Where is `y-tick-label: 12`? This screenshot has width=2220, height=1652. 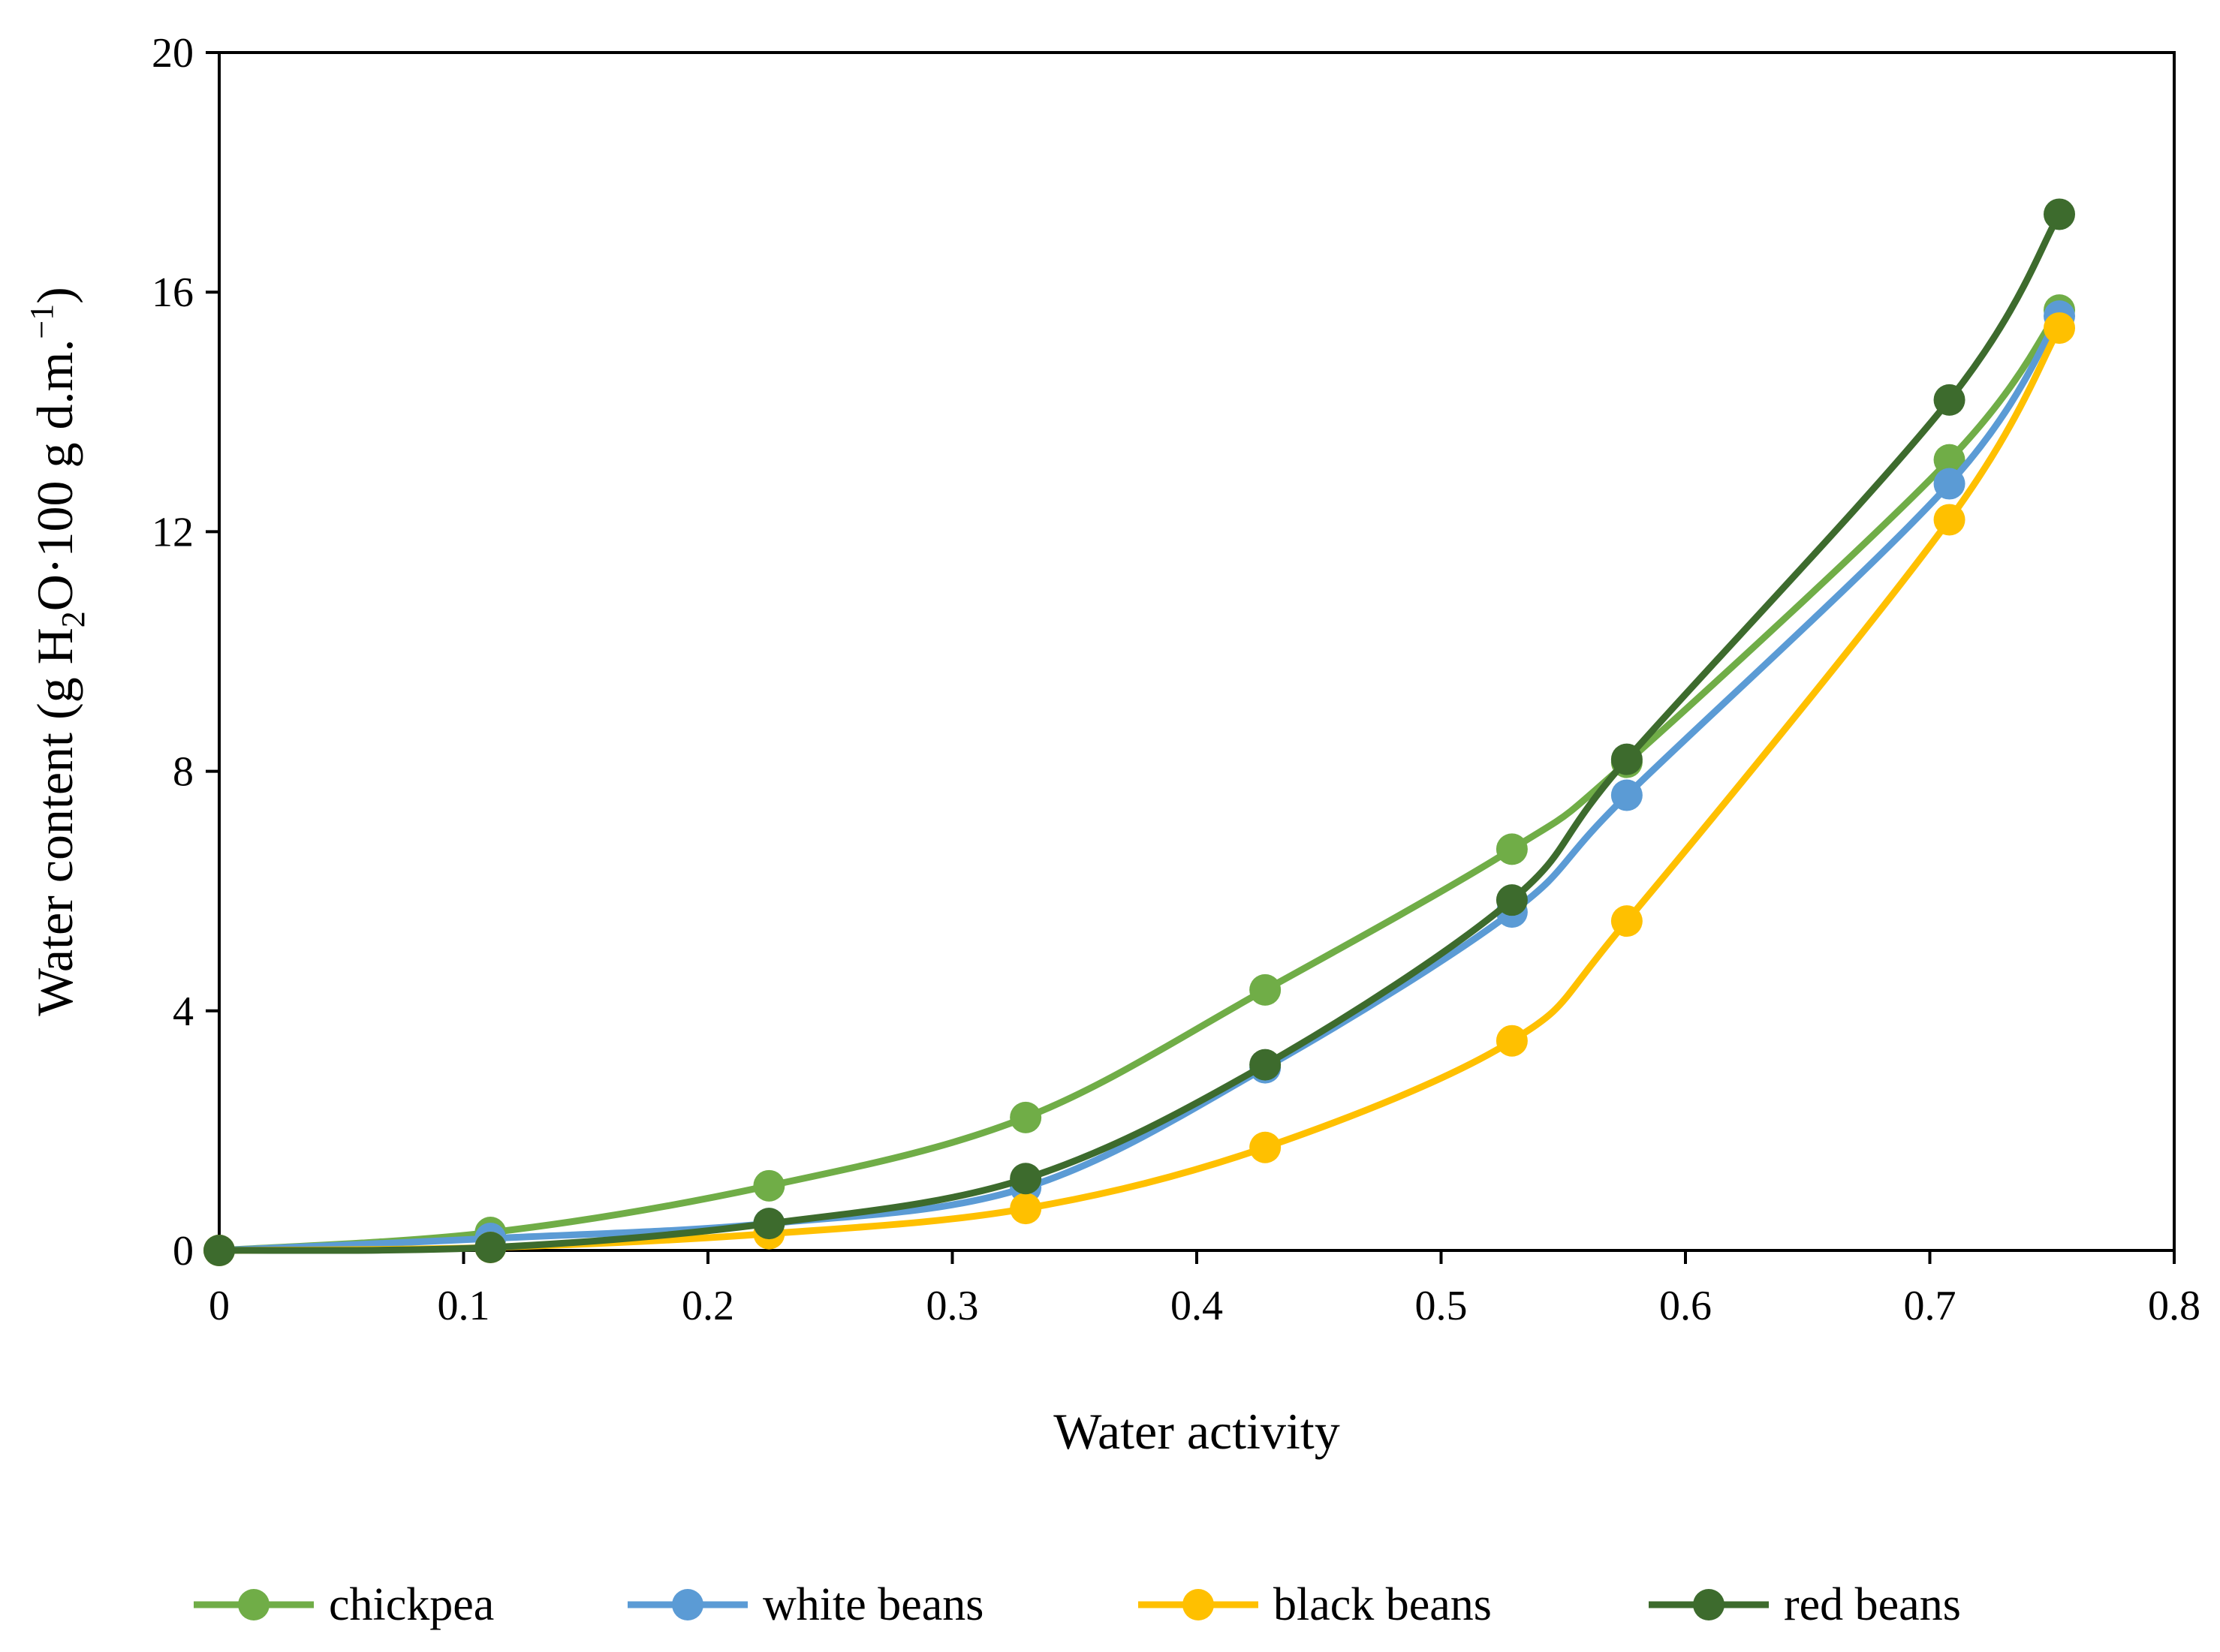 y-tick-label: 12 is located at coordinates (173, 532).